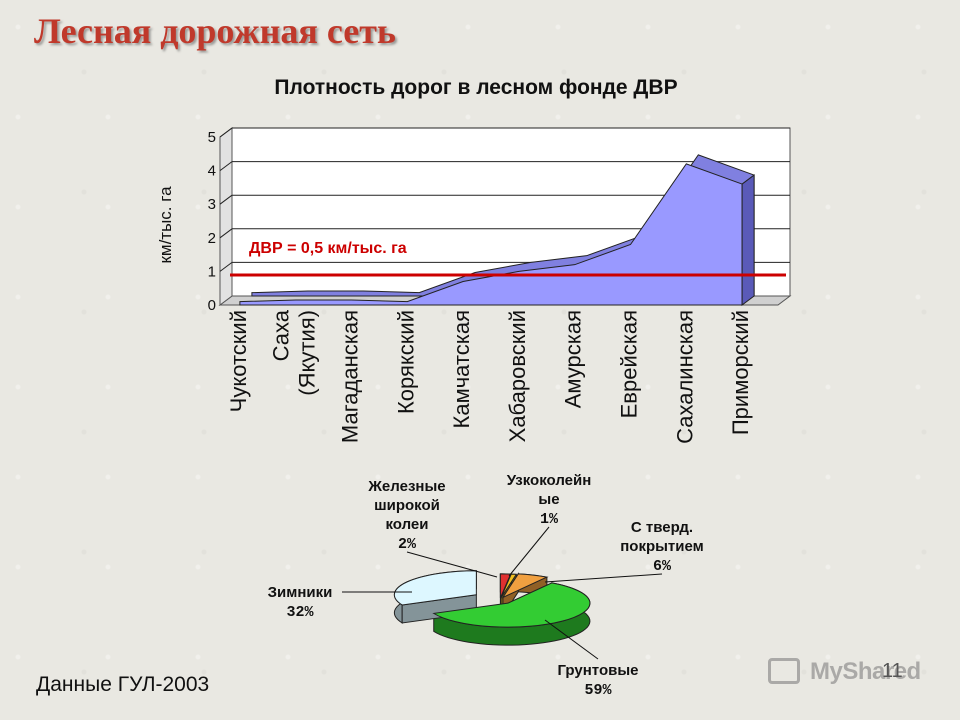  I want to click on x-tick-label: Корякский, so click(405, 362).